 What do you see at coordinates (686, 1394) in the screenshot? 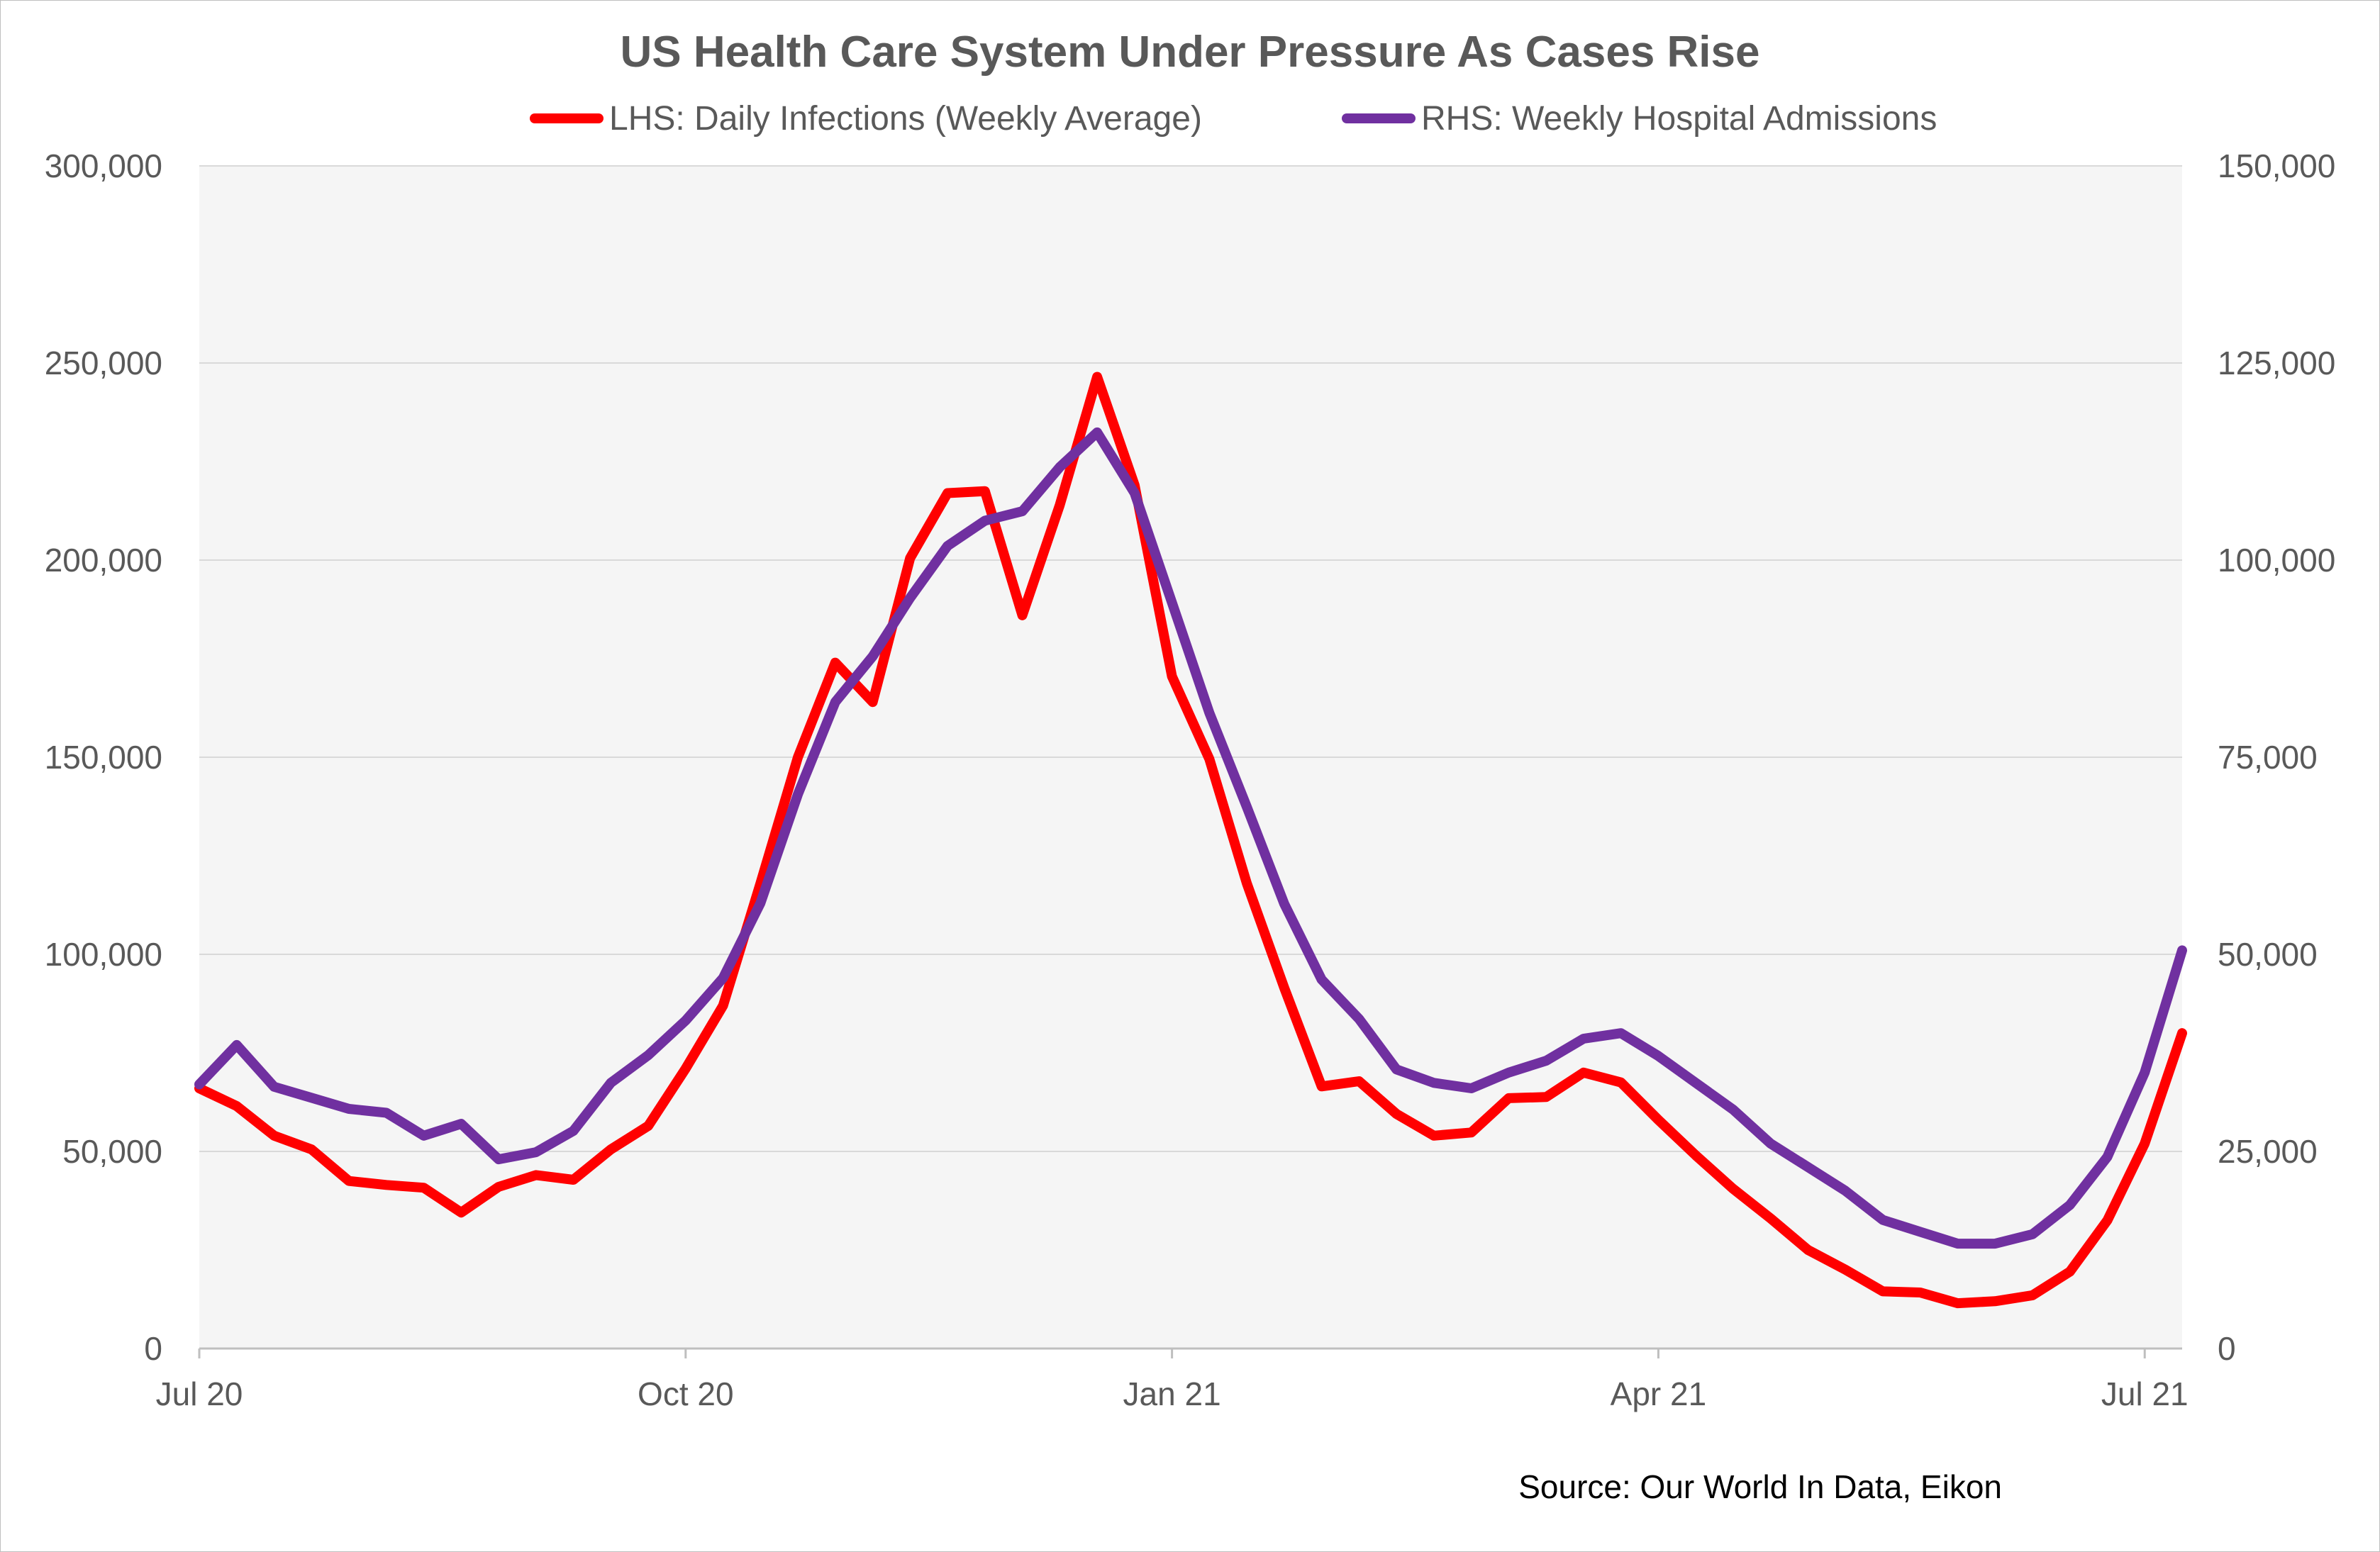
I see `x-tick-label: Oct 20` at bounding box center [686, 1394].